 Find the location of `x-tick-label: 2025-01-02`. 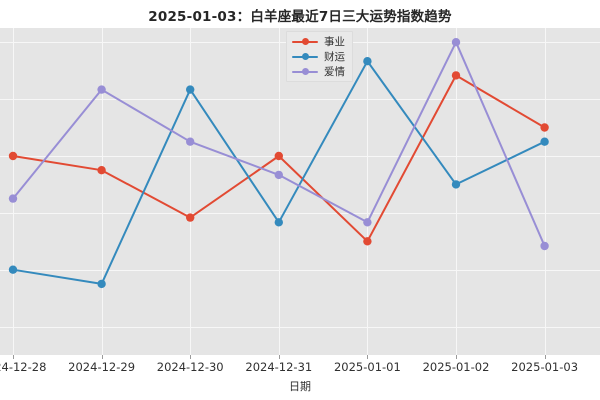

x-tick-label: 2025-01-02 is located at coordinates (456, 367).